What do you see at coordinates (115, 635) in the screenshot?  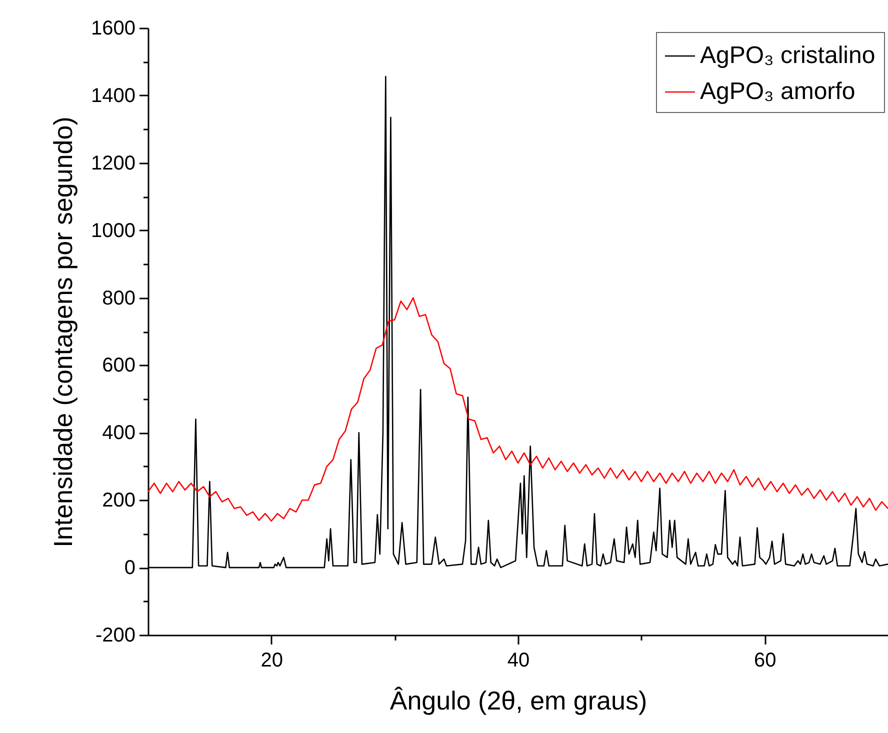 I see `y-tick-label: -200` at bounding box center [115, 635].